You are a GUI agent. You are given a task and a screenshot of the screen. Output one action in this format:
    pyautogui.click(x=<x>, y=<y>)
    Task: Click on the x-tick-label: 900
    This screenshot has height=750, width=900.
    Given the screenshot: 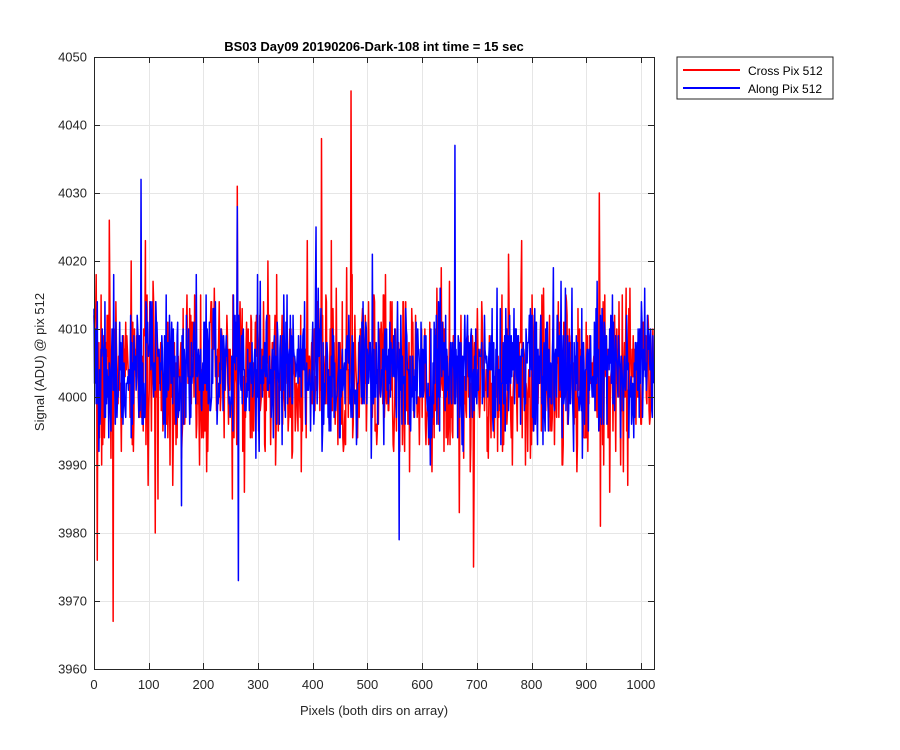 What is the action you would take?
    pyautogui.click(x=586, y=684)
    